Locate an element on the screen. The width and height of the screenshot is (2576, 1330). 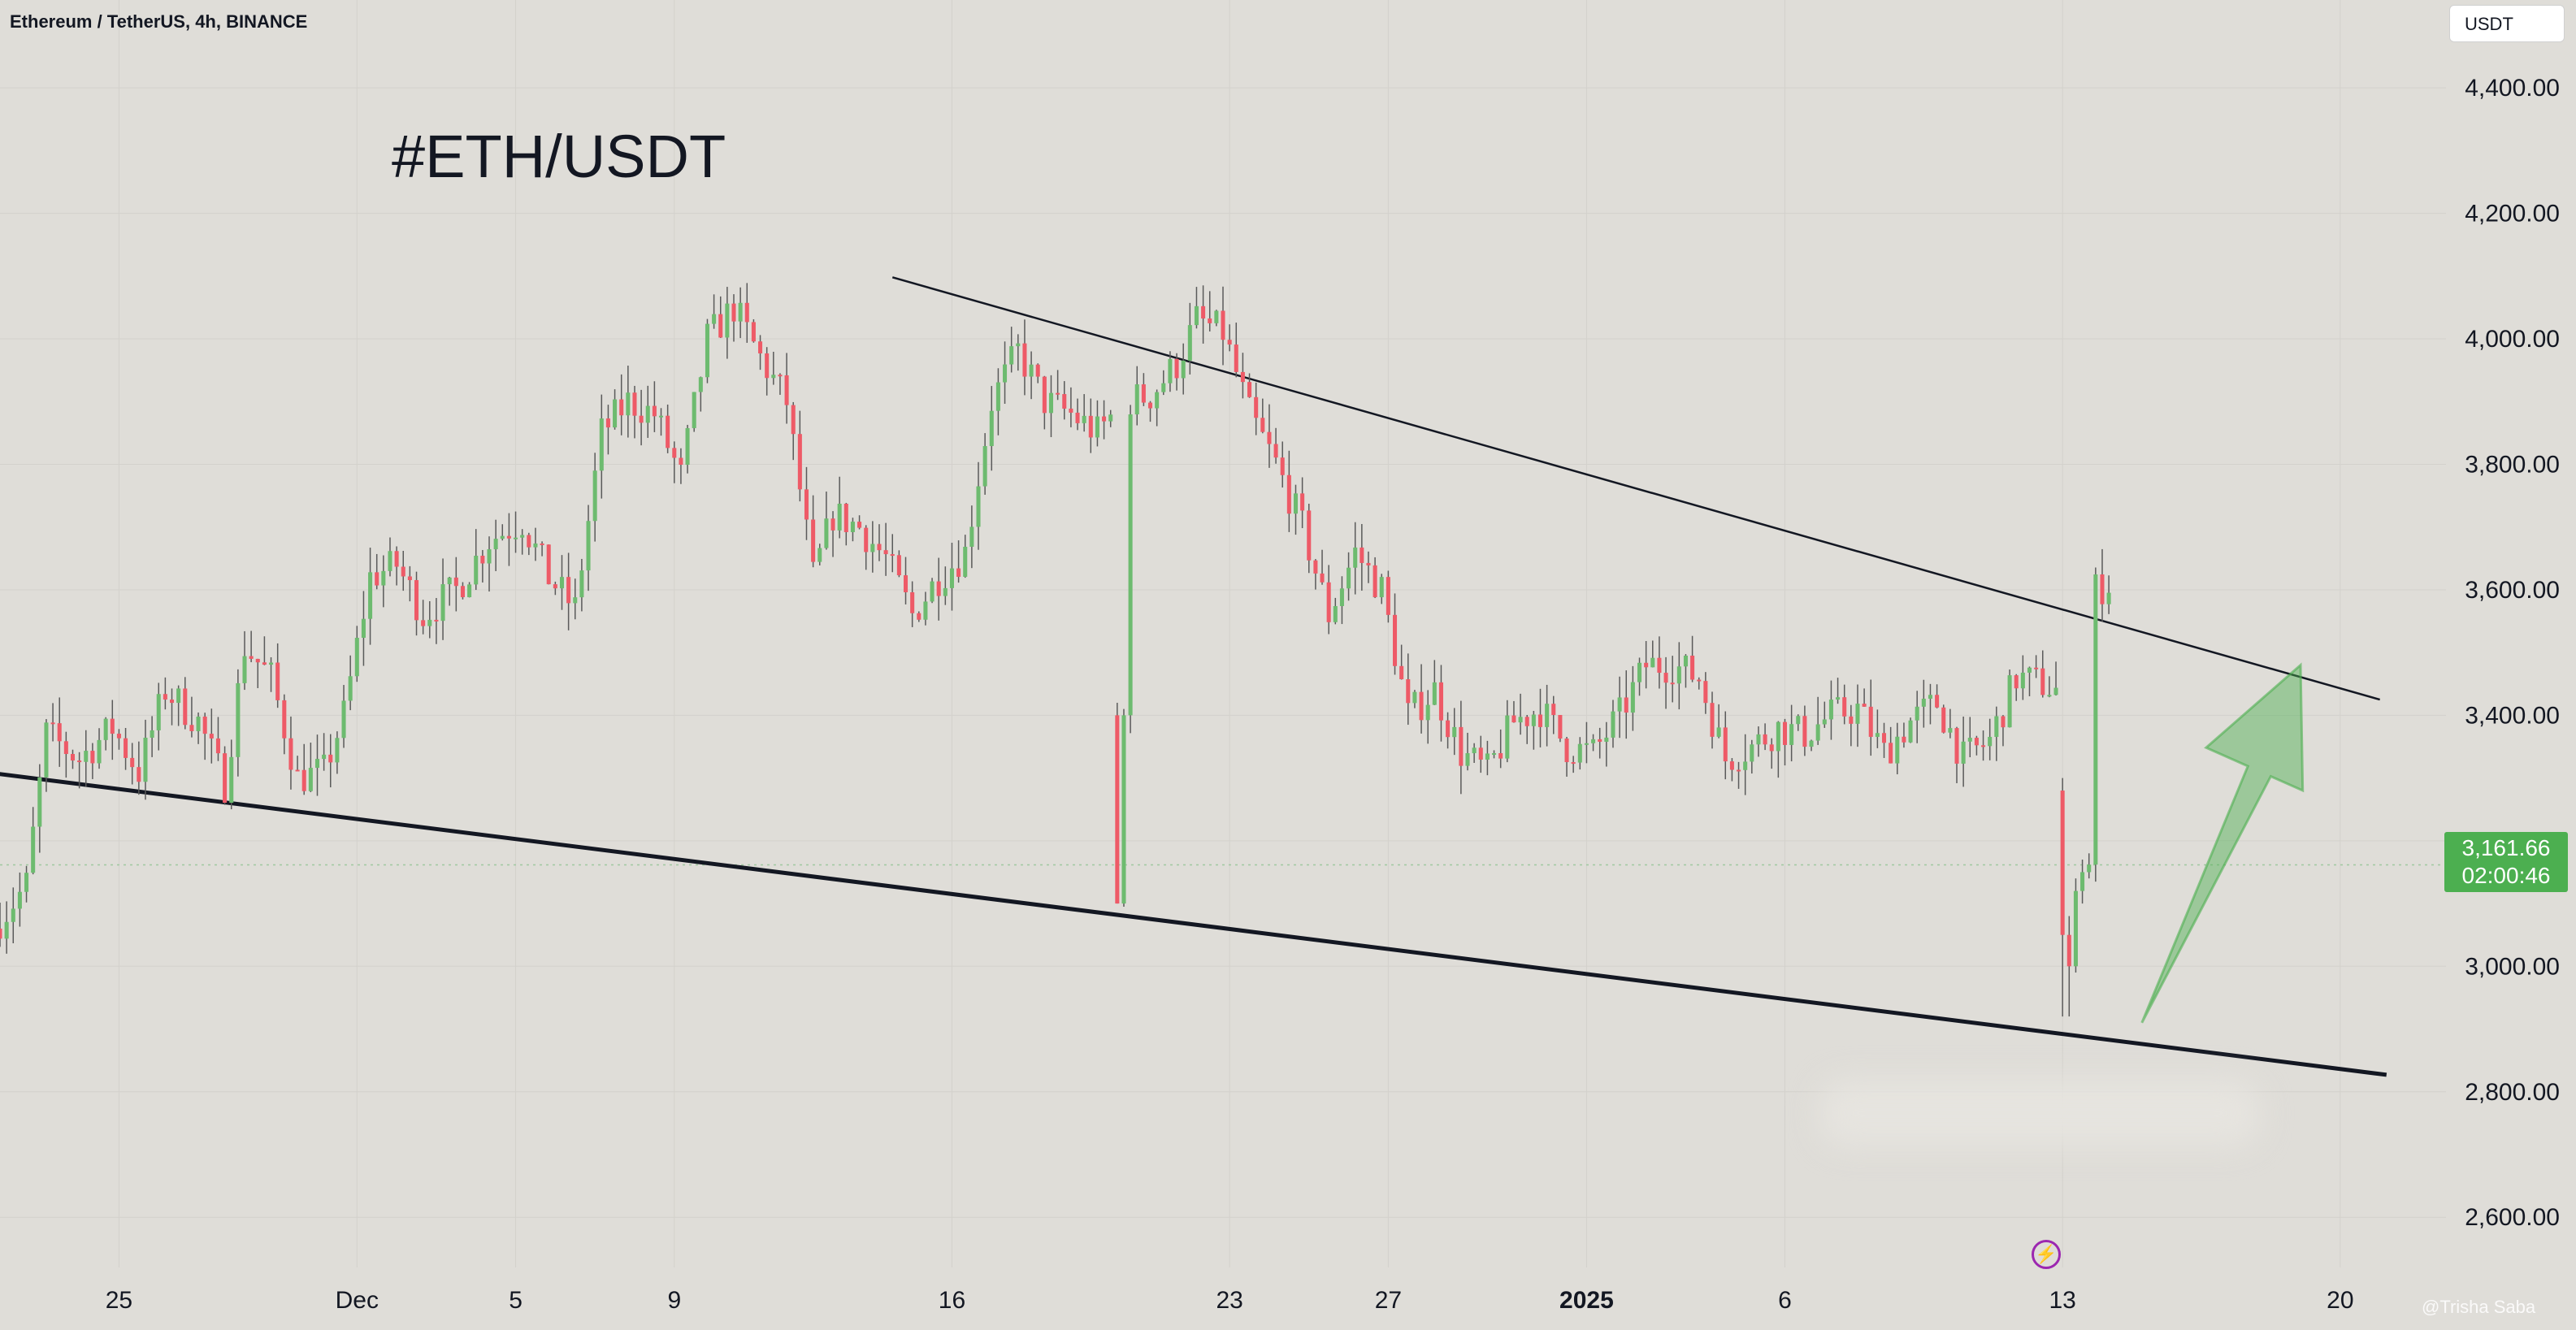
lightning-icon: ⚡ is located at coordinates (2046, 1254).